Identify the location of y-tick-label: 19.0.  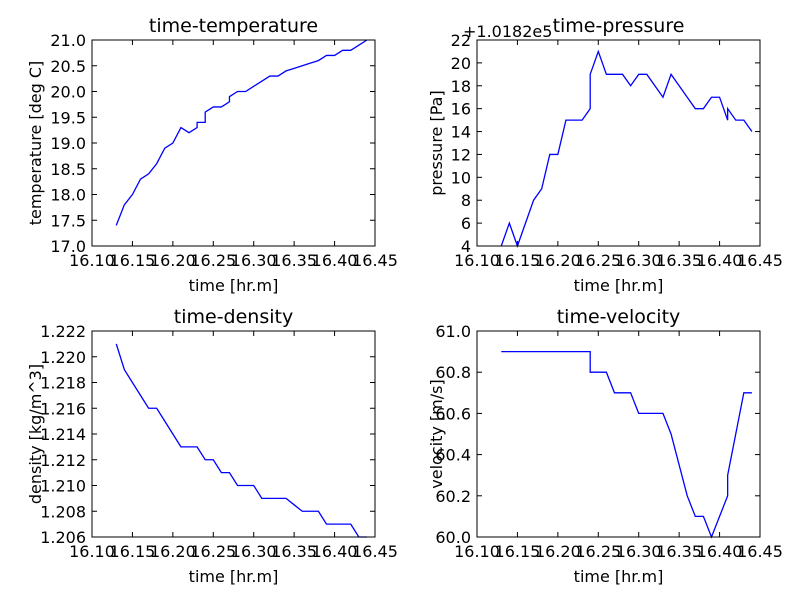
(68, 143).